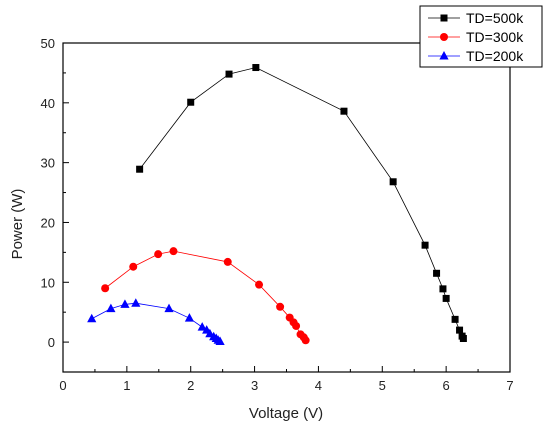 Image resolution: width=550 pixels, height=437 pixels. Describe the element at coordinates (495, 37) in the screenshot. I see `legend-label: TD=300k` at that location.